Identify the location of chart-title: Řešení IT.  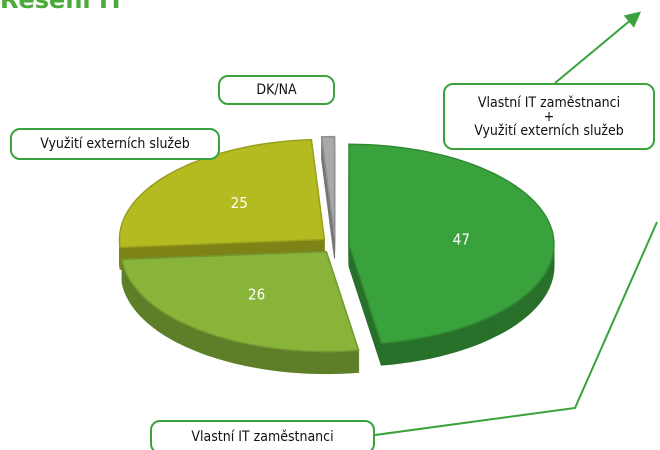
(62, 7).